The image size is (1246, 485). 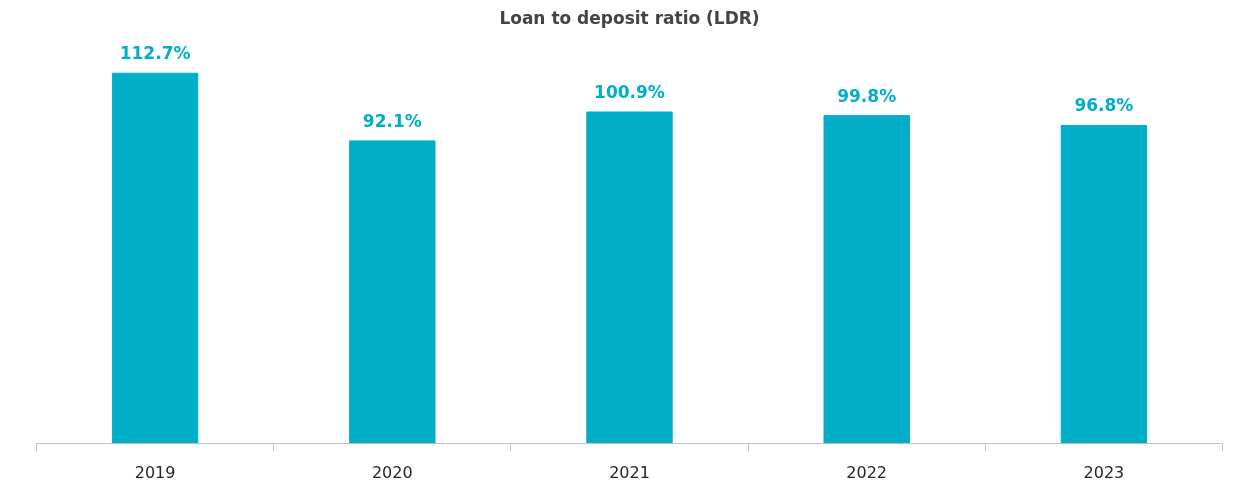 I want to click on data-label: 100.9%, so click(x=629, y=92).